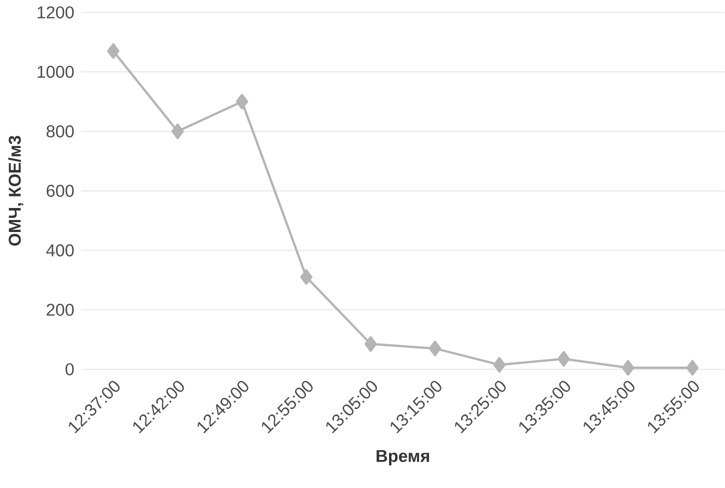 This screenshot has width=725, height=488. Describe the element at coordinates (56, 12) in the screenshot. I see `y-tick-label: 1200` at that location.